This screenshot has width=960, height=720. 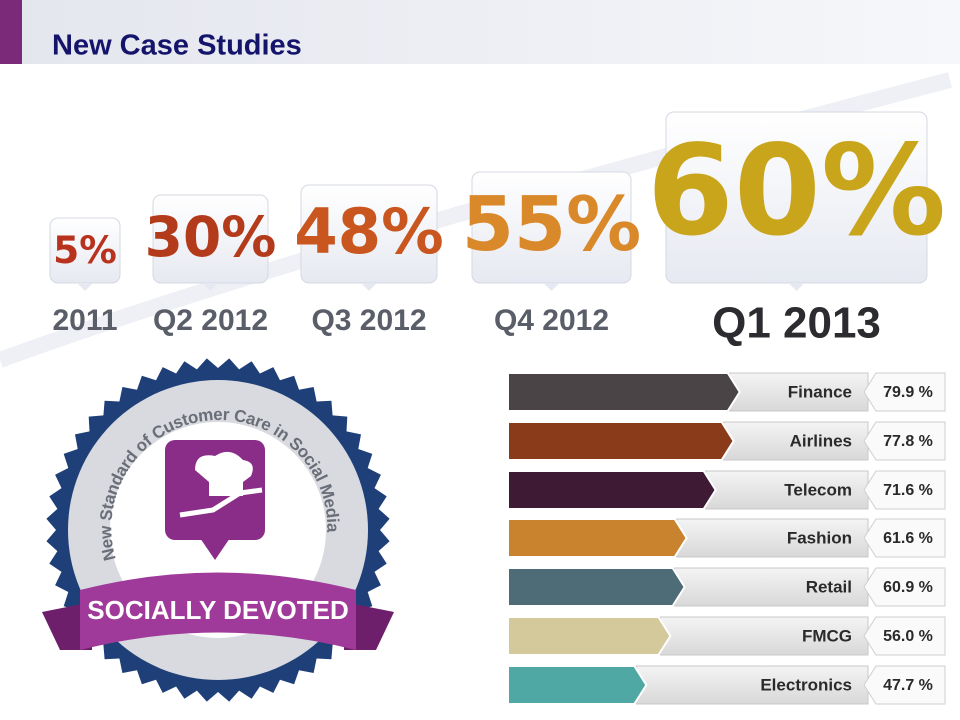 What do you see at coordinates (211, 237) in the screenshot?
I see `milestone-value: 30%` at bounding box center [211, 237].